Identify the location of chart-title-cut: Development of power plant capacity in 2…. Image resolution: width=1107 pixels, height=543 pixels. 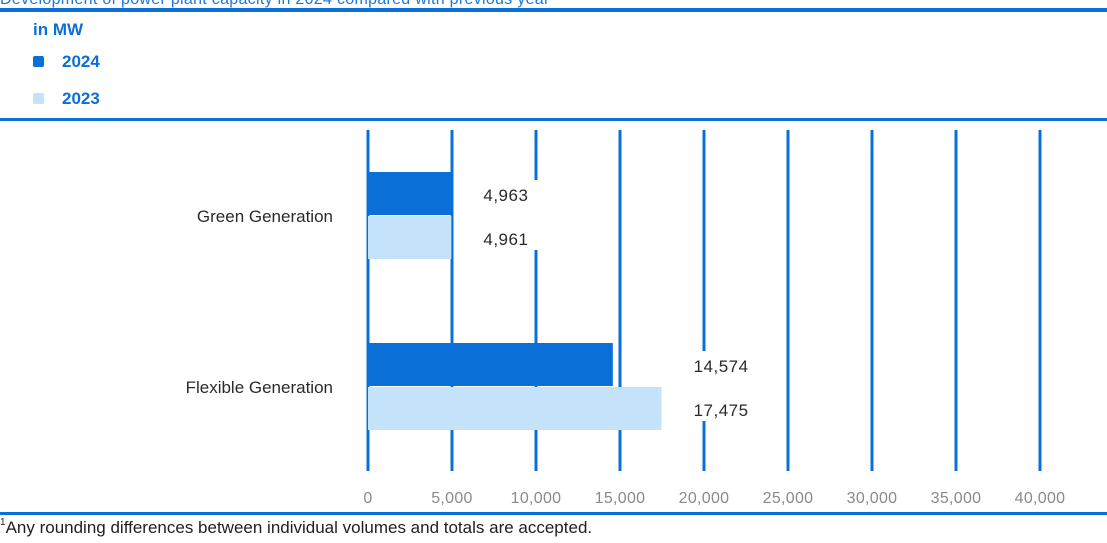
(553, 4).